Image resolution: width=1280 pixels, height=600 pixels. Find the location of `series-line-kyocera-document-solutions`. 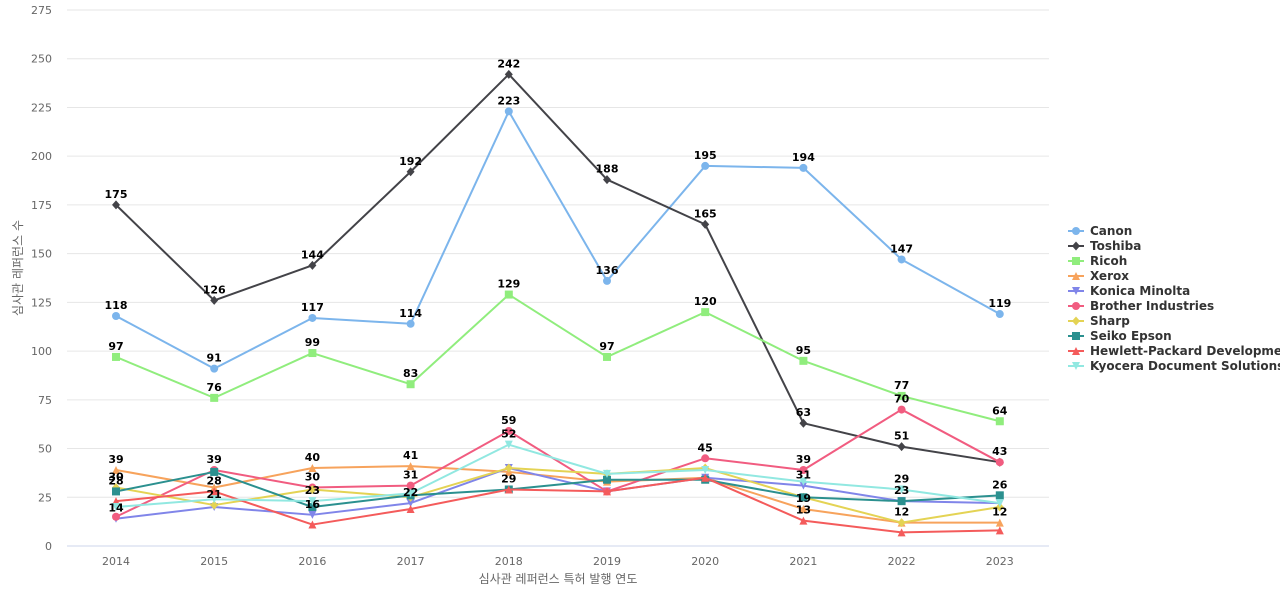

series-line-kyocera-document-solutions is located at coordinates (557, 476).